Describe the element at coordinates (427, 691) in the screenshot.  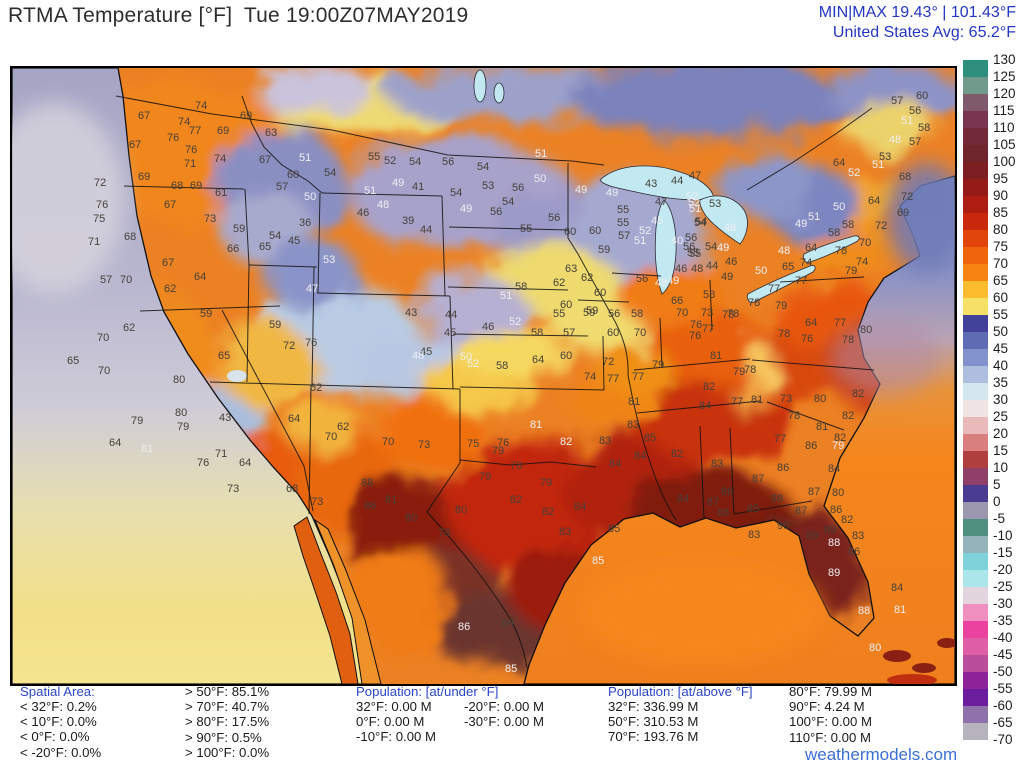
I see `population-under-title: Population: [at/under °F]` at that location.